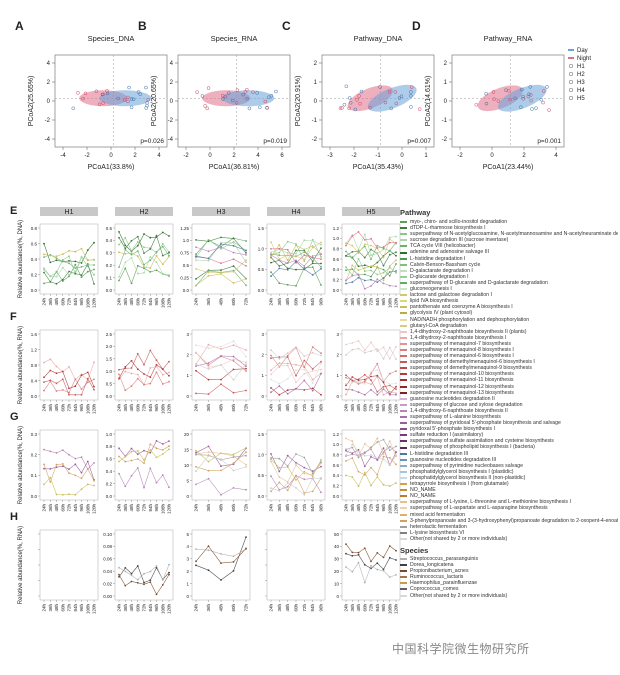  What do you see at coordinates (304, 608) in the screenshot?
I see `x-tick-label: 72h` at bounding box center [304, 608].